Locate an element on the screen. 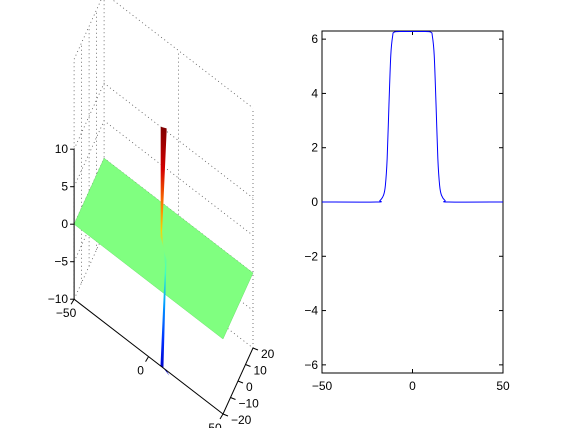  y-tick-label: 20 is located at coordinates (268, 354).